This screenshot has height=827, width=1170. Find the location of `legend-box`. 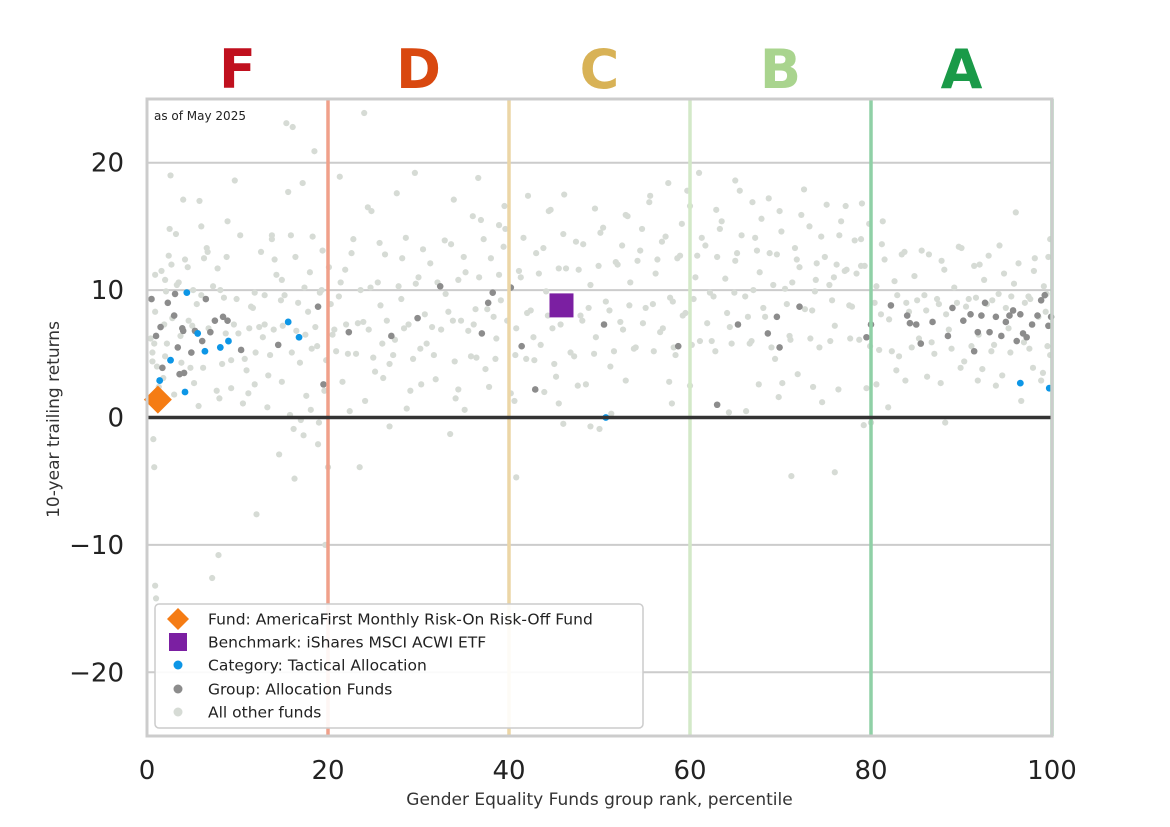

legend-box is located at coordinates (399, 666).